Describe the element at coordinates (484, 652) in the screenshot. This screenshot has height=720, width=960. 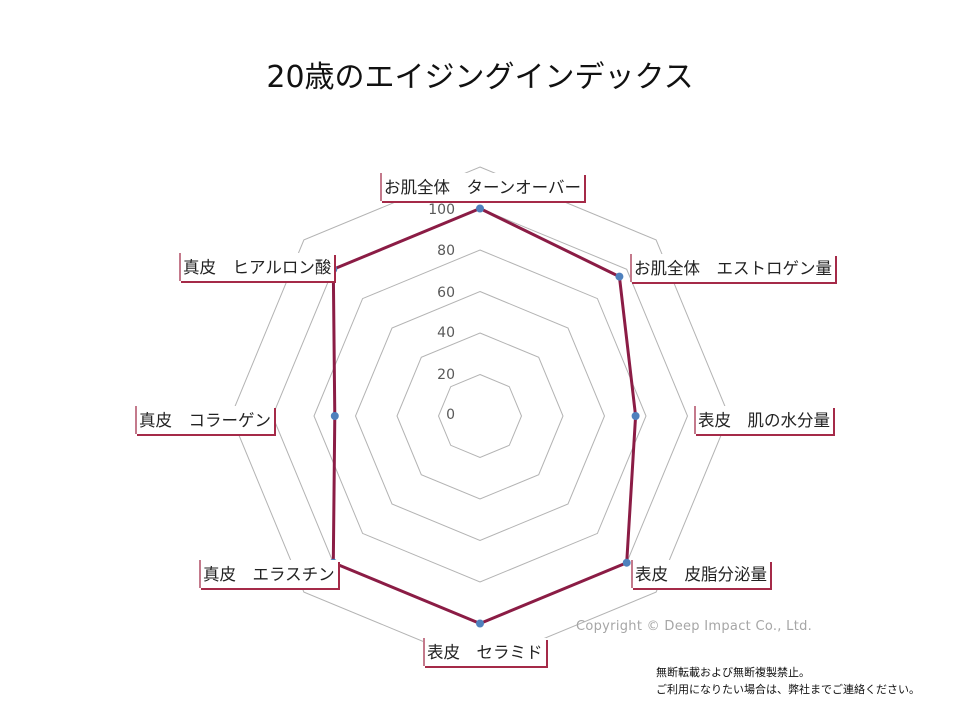
I see `axis-label-4: 表皮 セラミド` at that location.